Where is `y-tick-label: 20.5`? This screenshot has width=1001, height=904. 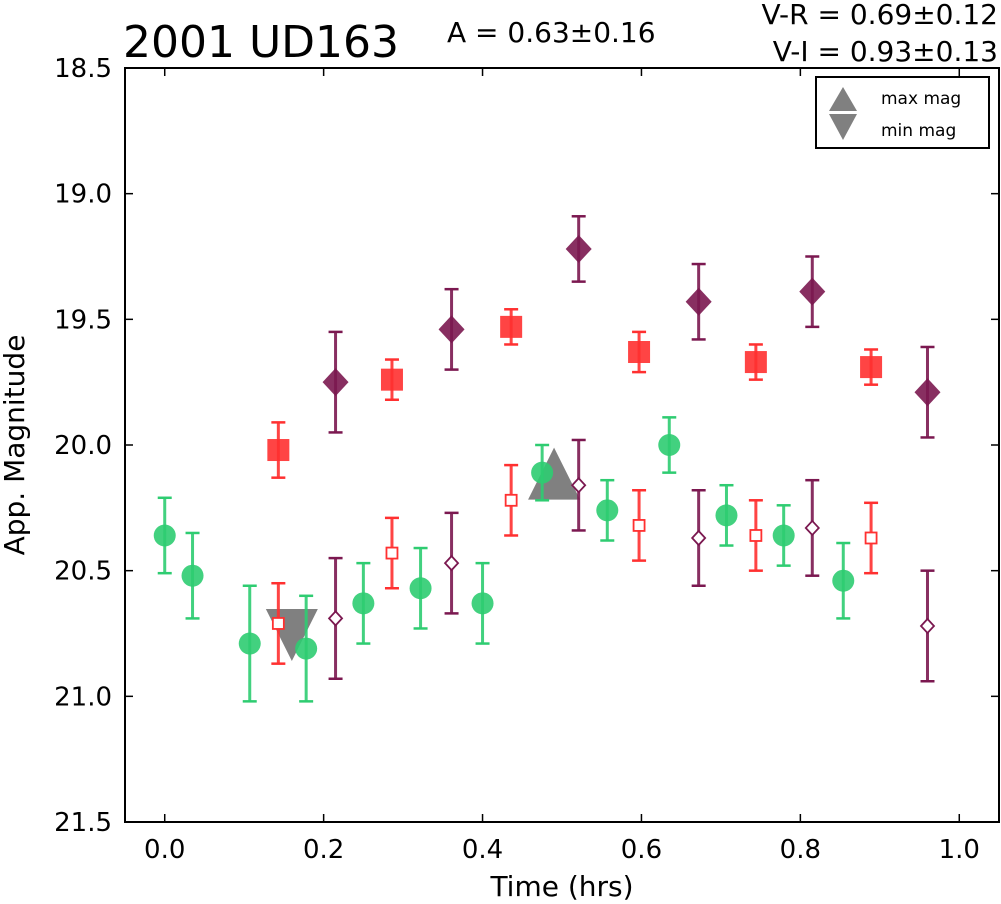 y-tick-label: 20.5 is located at coordinates (83, 572).